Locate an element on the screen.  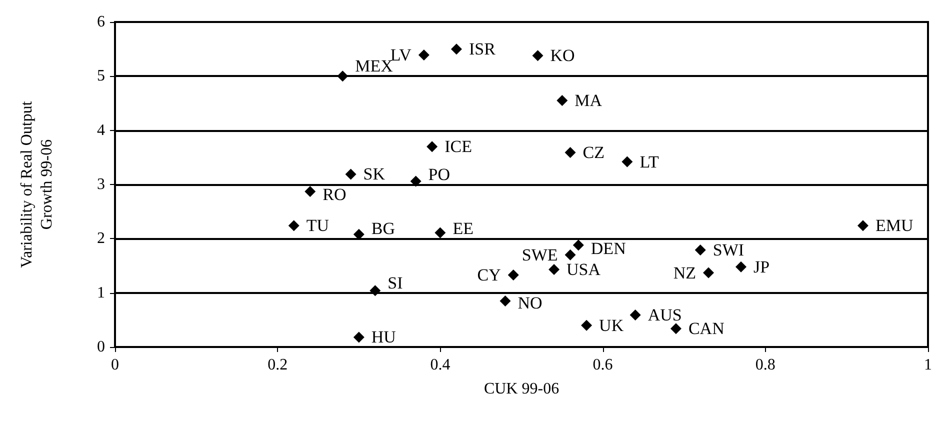
y-tick-label: 0 is located at coordinates (101, 347).